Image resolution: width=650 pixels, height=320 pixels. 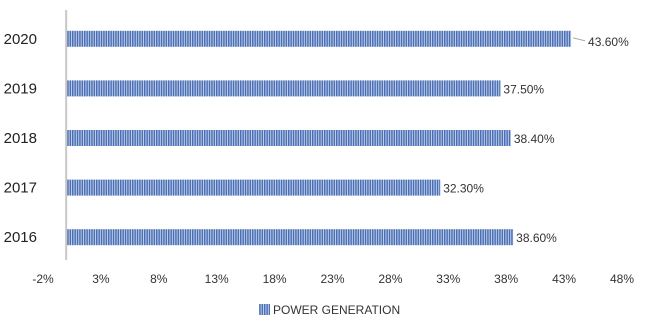 I want to click on x-tick-label: 38%, so click(x=506, y=279).